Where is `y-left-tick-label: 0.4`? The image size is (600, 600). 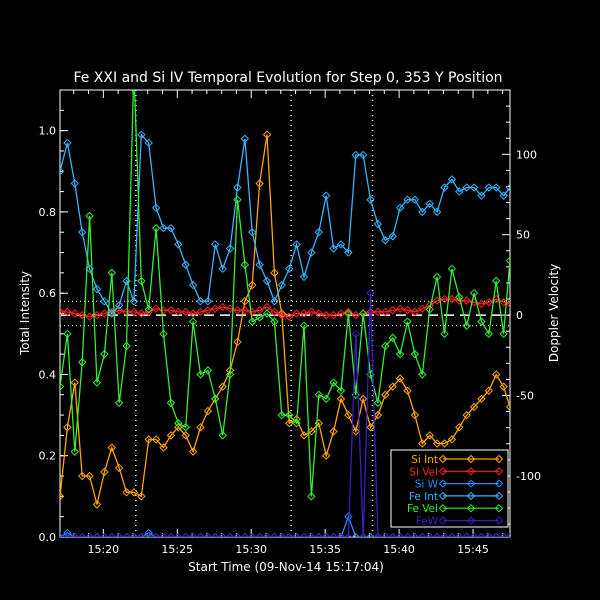 y-left-tick-label: 0.4 is located at coordinates (48, 374).